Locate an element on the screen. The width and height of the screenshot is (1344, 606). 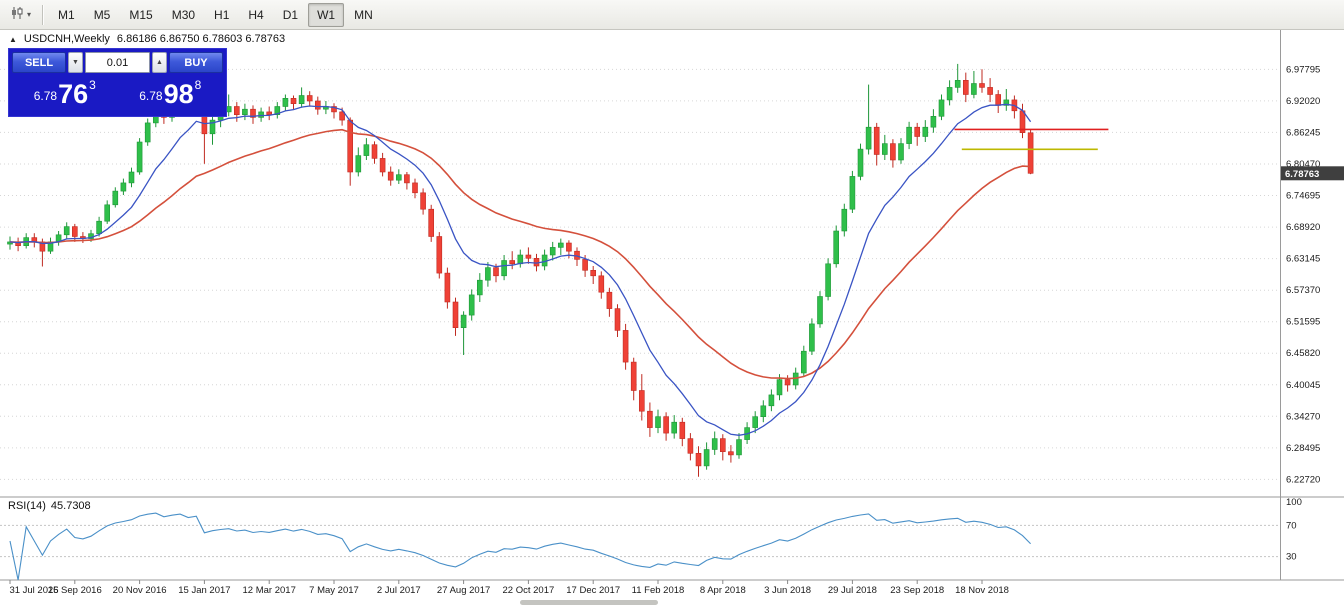
svg-text: 6.51595 is located at coordinates (1303, 322).